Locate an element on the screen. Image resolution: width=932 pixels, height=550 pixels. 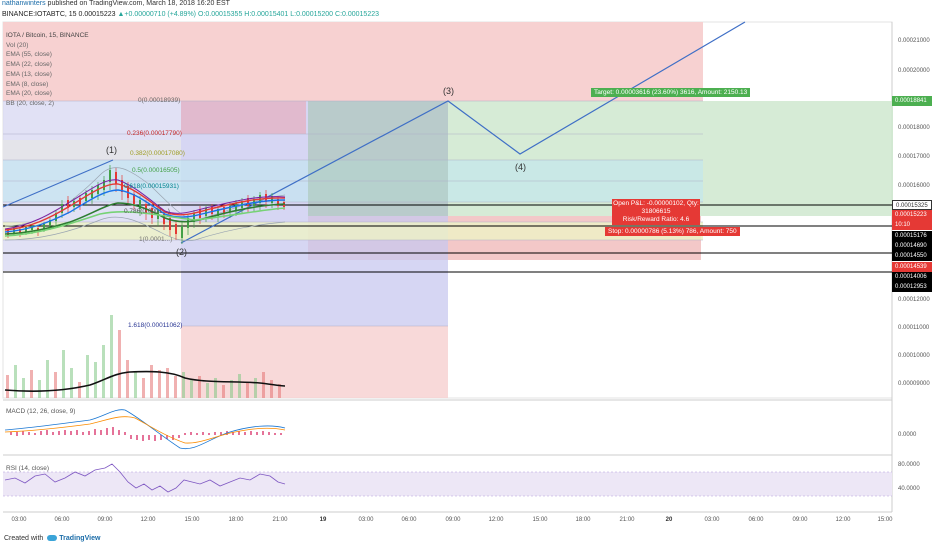
wave-label-2: (2) is located at coordinates (181, 252).